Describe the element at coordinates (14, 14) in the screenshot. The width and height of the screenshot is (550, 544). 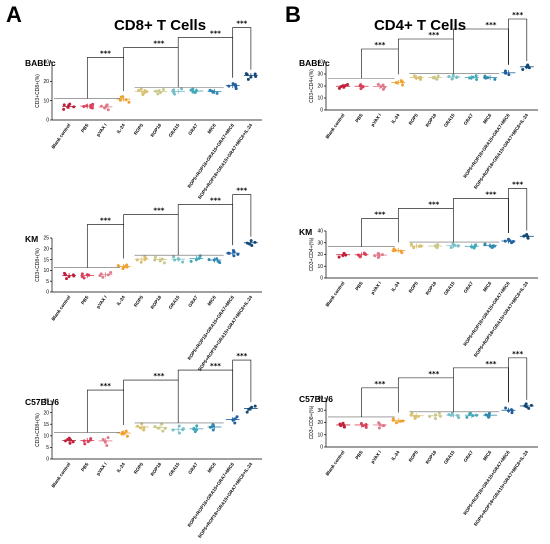
I see `panel-letter-a: A` at that location.